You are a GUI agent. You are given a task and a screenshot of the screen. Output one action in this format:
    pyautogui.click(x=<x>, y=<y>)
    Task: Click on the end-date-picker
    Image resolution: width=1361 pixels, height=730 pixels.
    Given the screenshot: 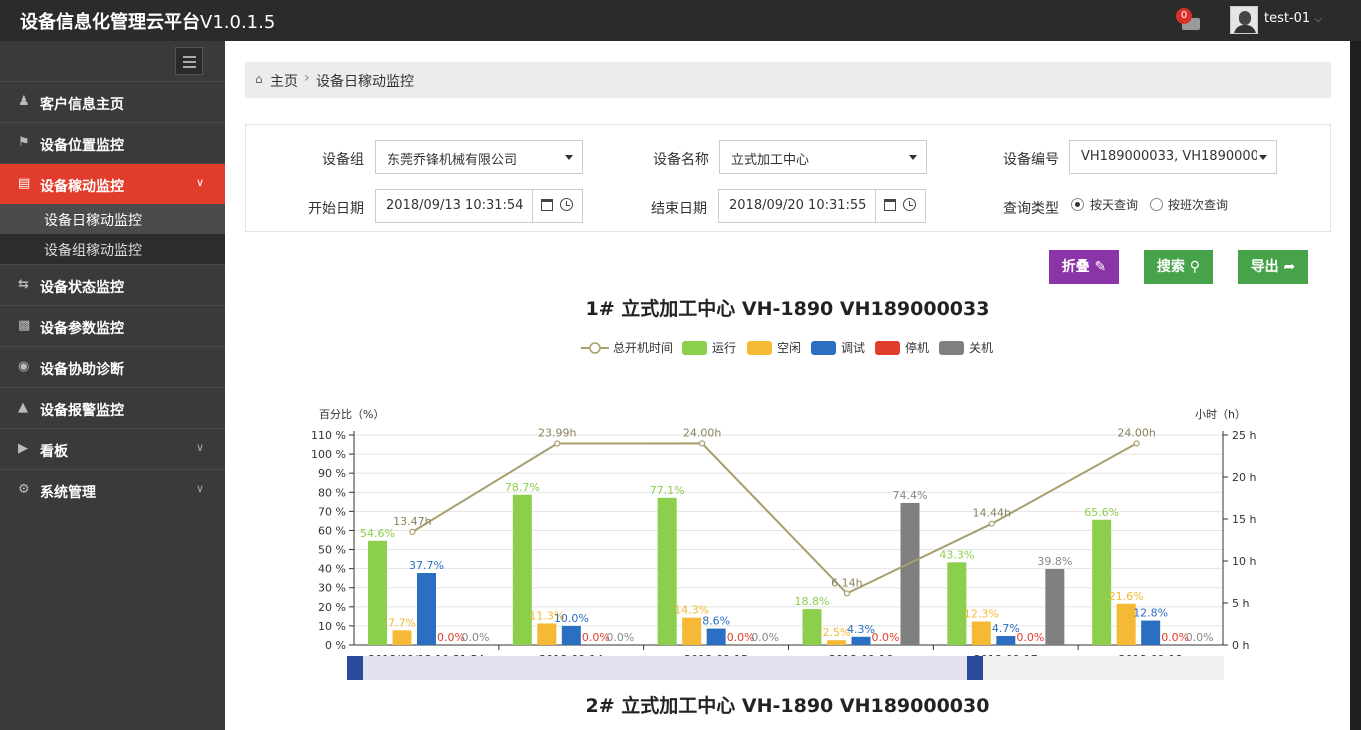 What is the action you would take?
    pyautogui.click(x=900, y=206)
    